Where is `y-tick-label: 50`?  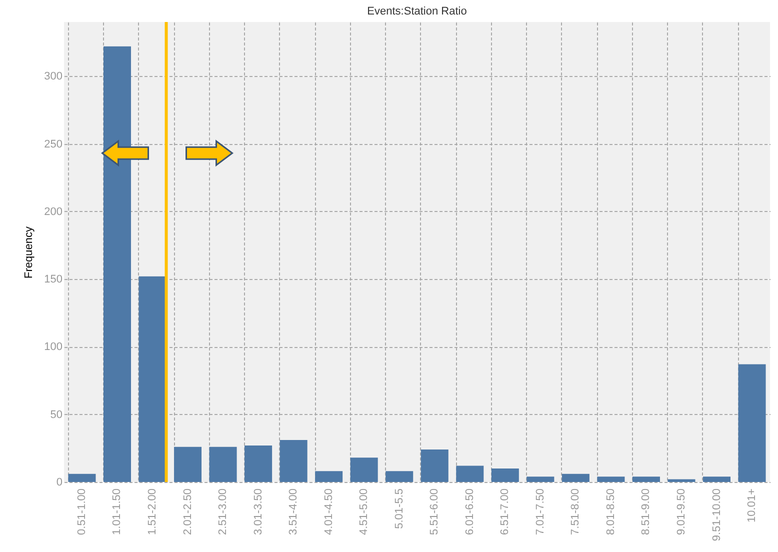
y-tick-label: 50 is located at coordinates (56, 414).